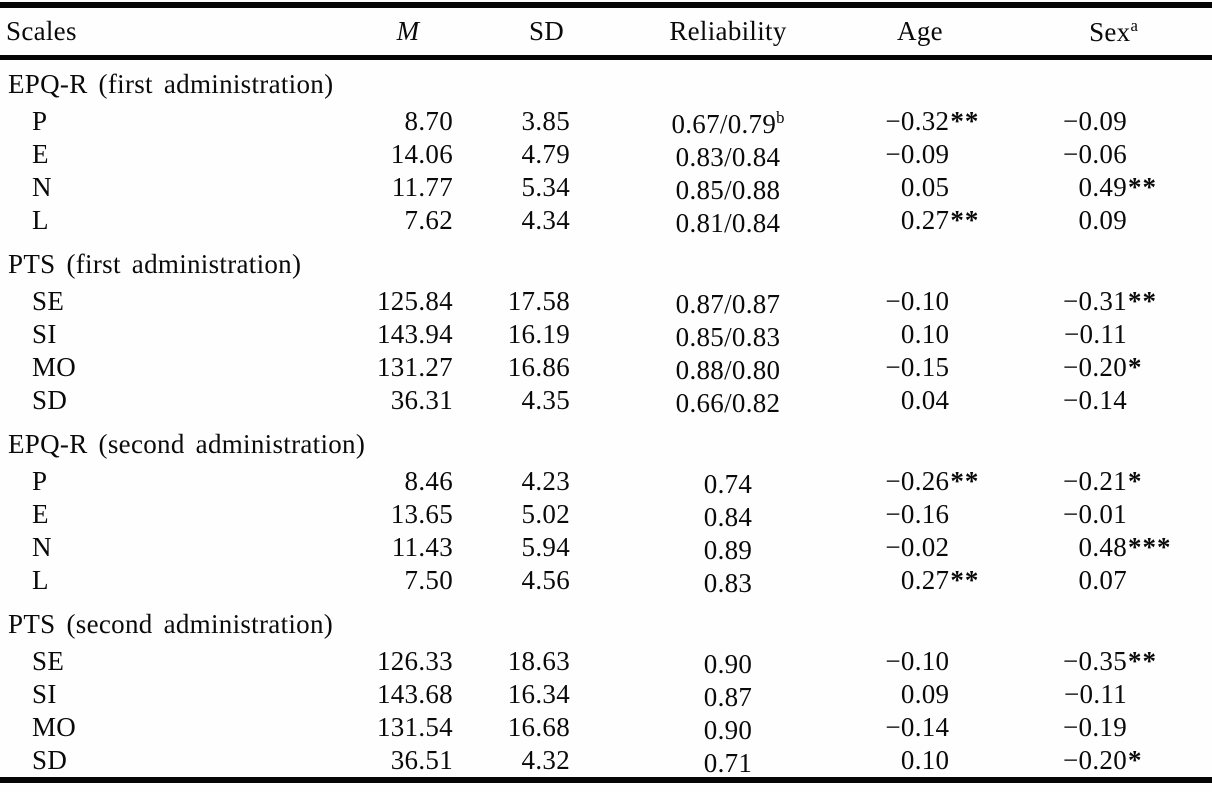 This screenshot has width=1212, height=792. I want to click on reliability-cell: 0.87, so click(720, 694).